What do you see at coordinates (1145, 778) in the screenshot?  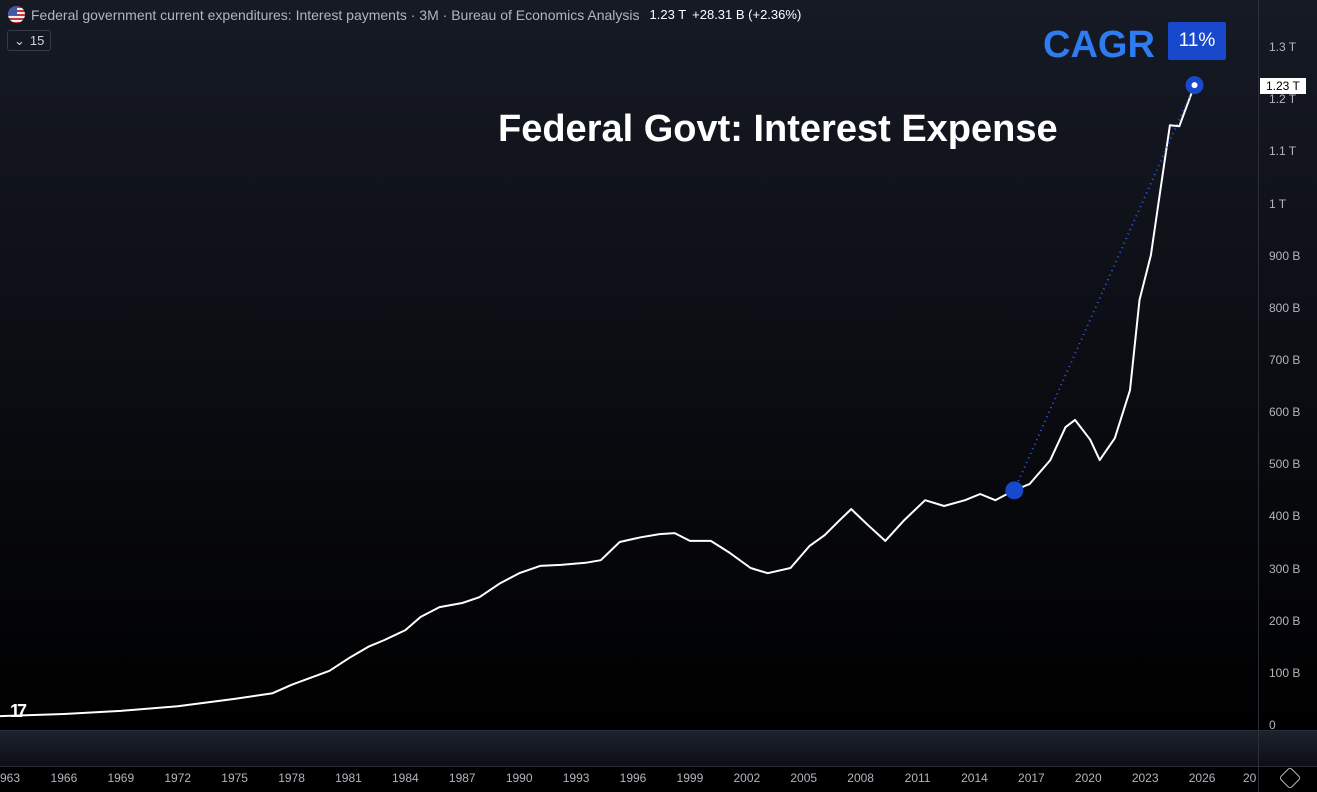 I see `time-tick-label: 2023` at bounding box center [1145, 778].